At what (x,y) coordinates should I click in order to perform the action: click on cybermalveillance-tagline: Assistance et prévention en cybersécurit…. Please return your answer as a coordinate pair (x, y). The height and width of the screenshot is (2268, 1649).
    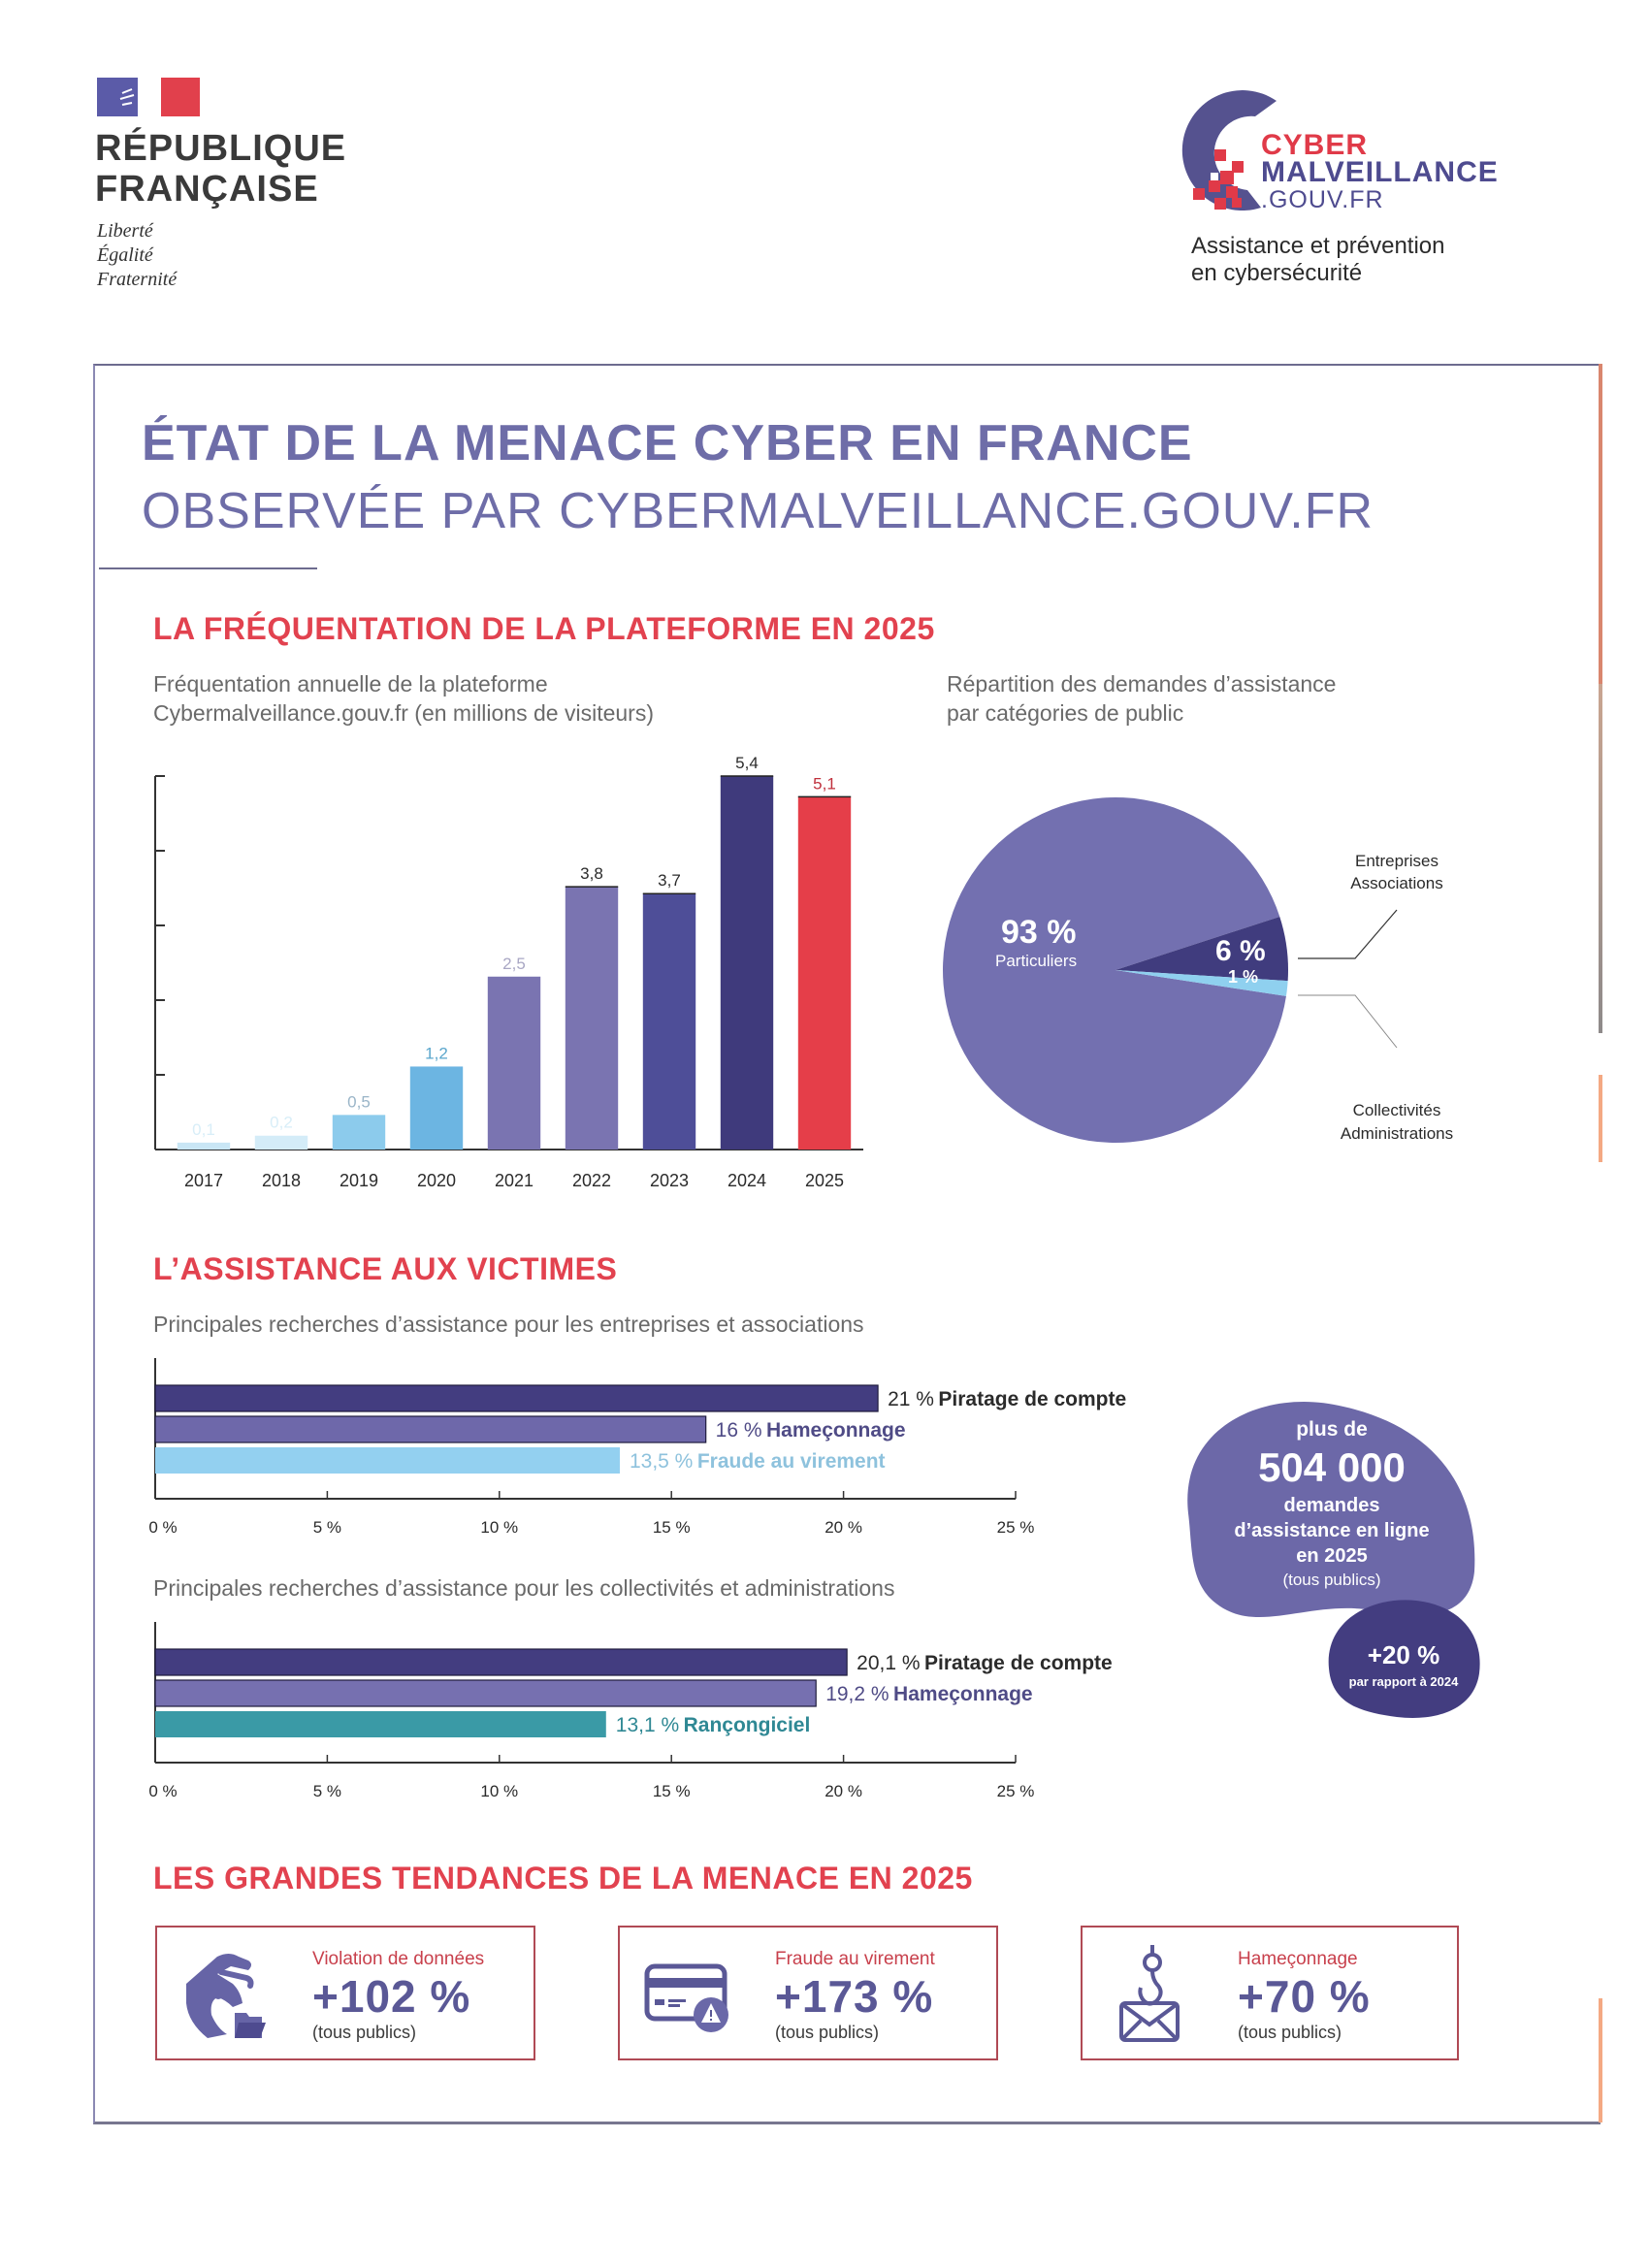
    Looking at the image, I should click on (1317, 260).